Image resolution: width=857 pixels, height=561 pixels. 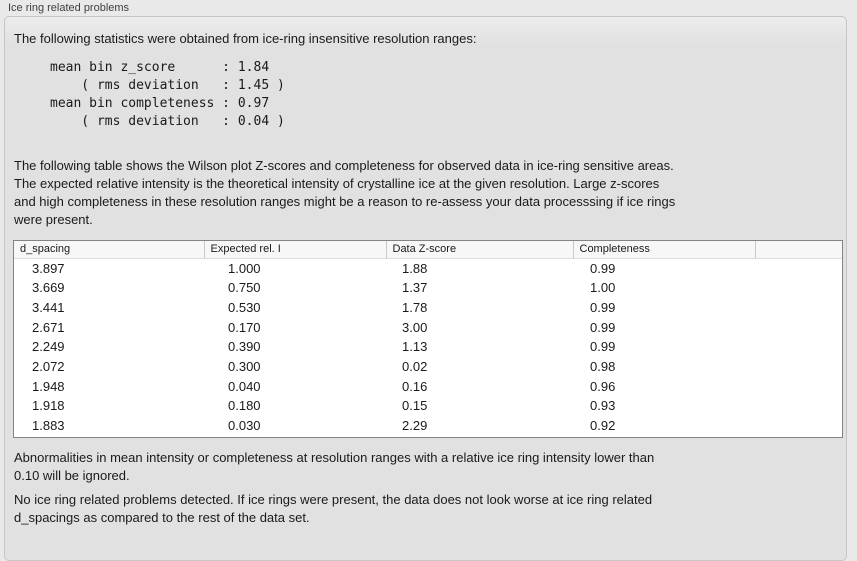 I want to click on table-cell: 2.249, so click(x=48, y=347).